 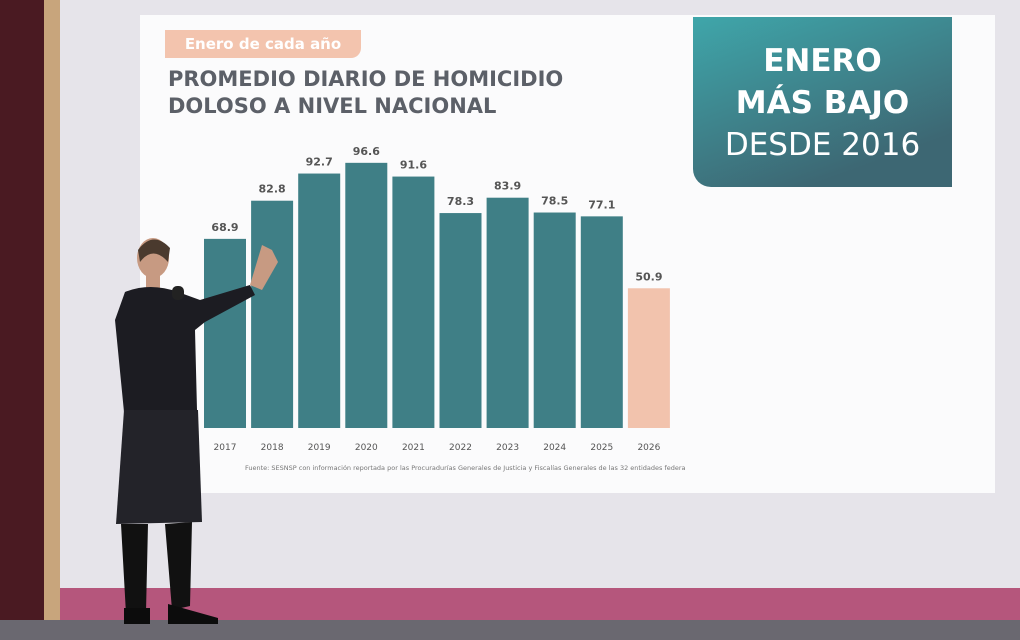 I want to click on x-tick-label: 2019, so click(x=319, y=448).